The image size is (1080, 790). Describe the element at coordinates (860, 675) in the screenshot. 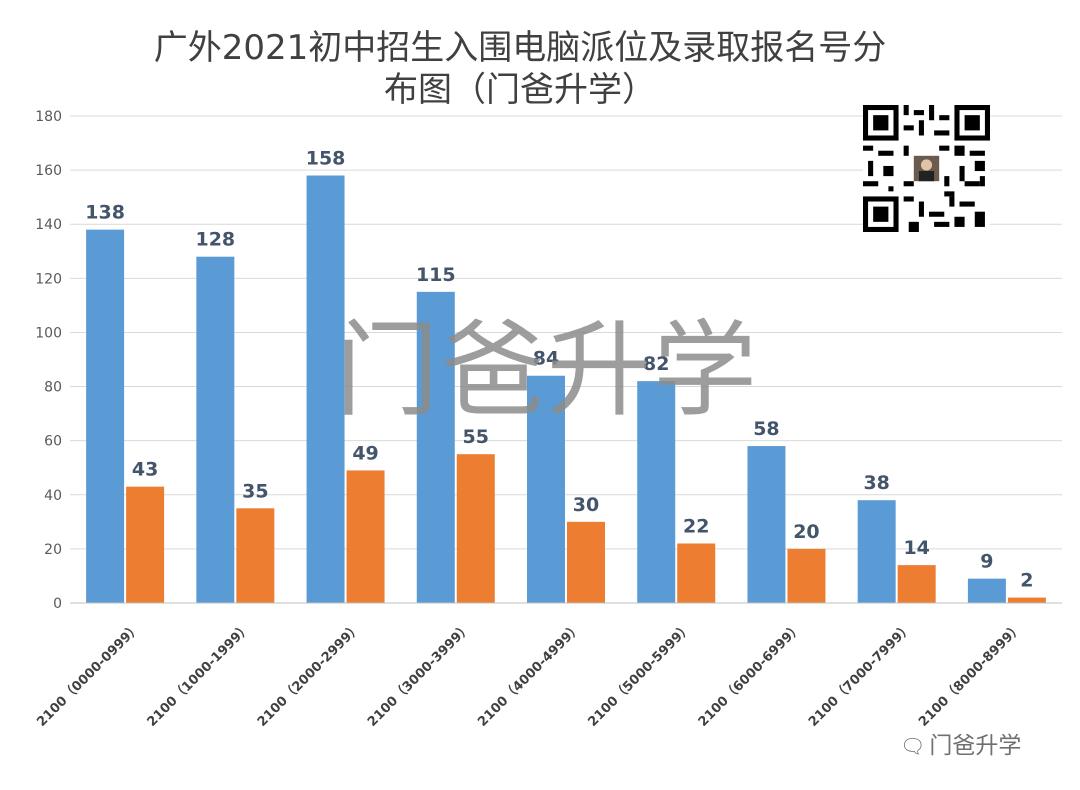

I see `x-tick-label: 2100（7000-7999）` at that location.